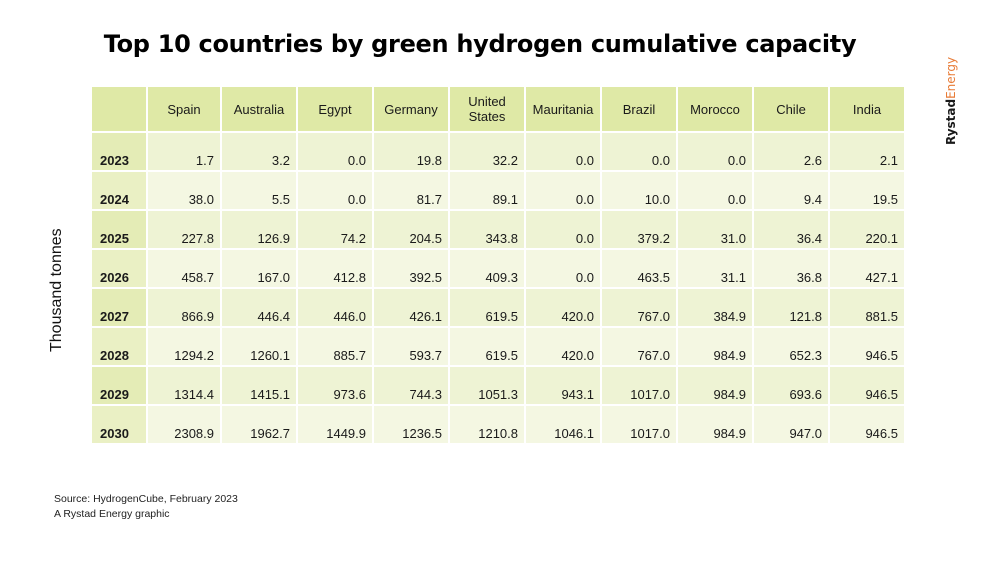 This screenshot has width=1002, height=562. Describe the element at coordinates (185, 347) in the screenshot. I see `table-cell: 1294.2` at that location.